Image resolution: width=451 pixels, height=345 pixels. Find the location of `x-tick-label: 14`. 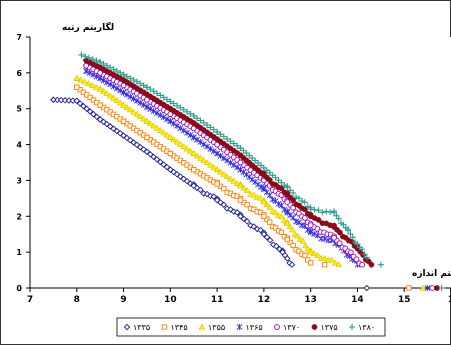

x-tick-label: 14 is located at coordinates (357, 300).